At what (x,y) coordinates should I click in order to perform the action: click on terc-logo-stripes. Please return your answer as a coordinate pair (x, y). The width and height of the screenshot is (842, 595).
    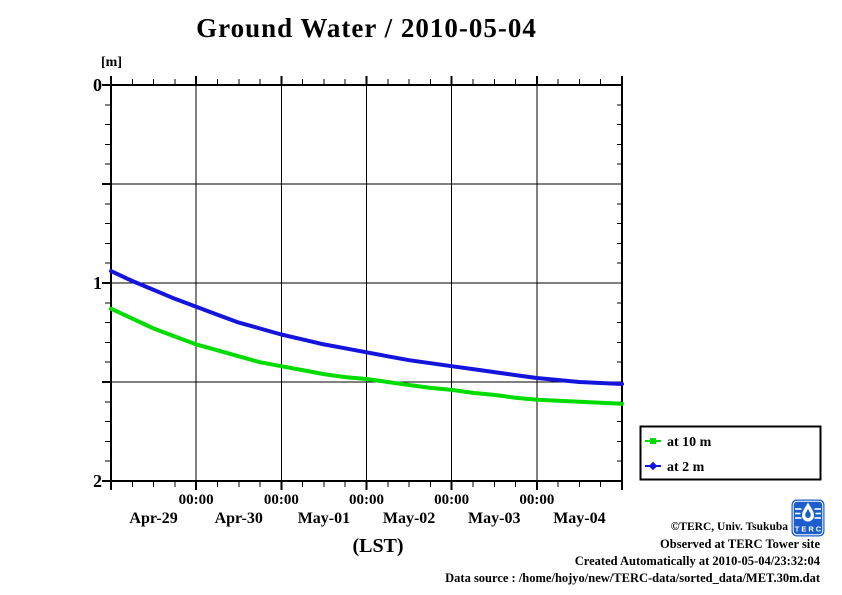
    Looking at the image, I should click on (808, 513).